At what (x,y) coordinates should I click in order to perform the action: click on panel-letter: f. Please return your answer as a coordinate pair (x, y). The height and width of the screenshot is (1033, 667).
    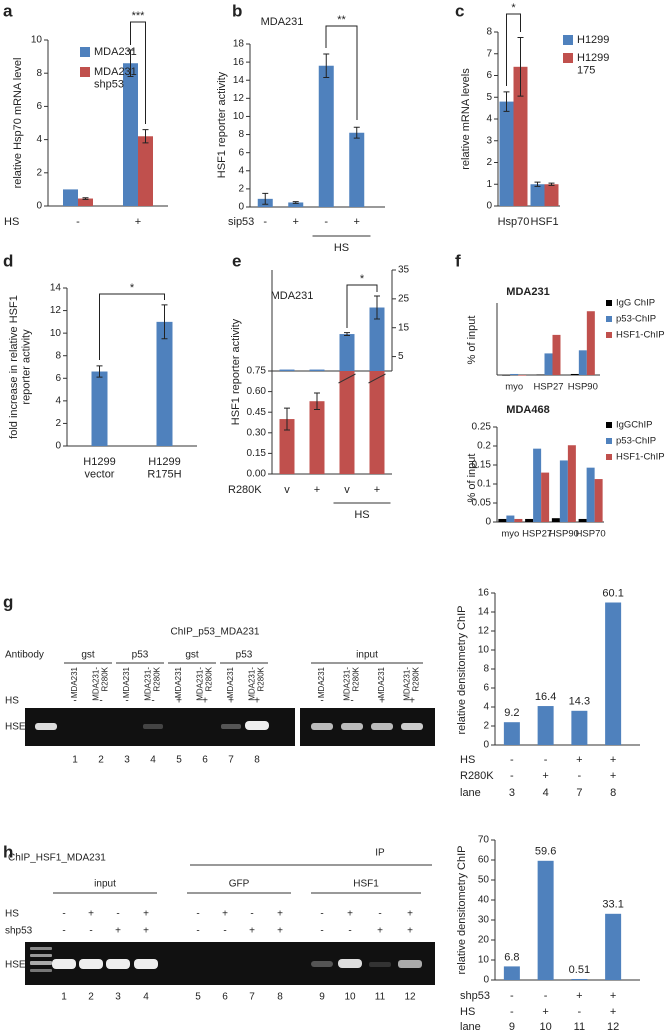
    Looking at the image, I should click on (458, 260).